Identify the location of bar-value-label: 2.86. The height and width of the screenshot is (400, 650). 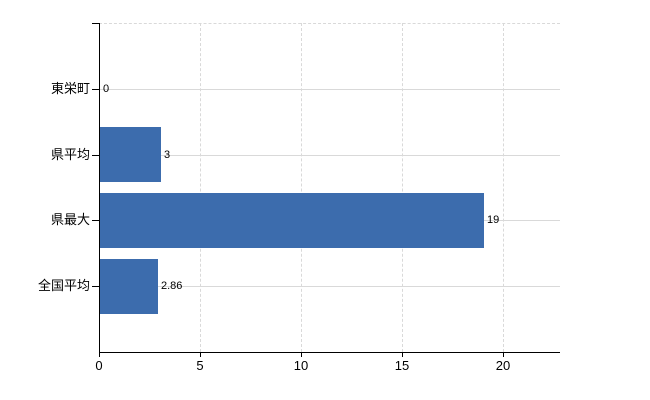
(172, 286).